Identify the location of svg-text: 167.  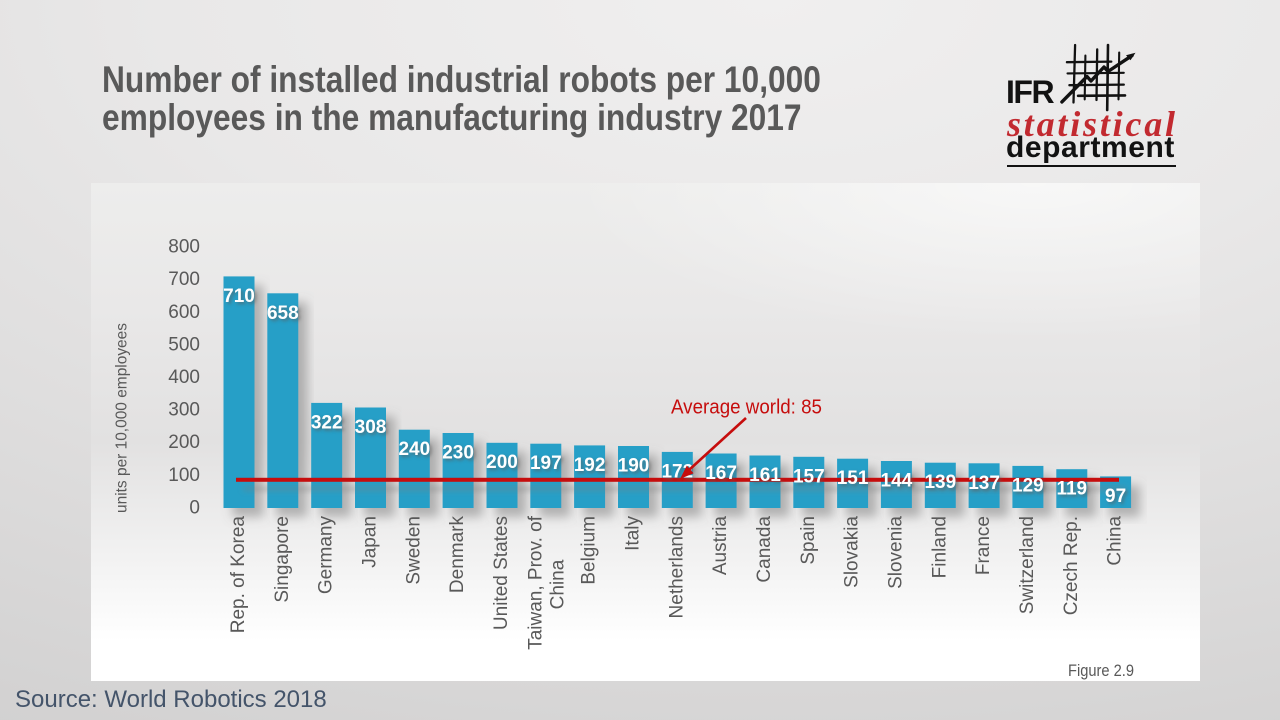
(721, 473).